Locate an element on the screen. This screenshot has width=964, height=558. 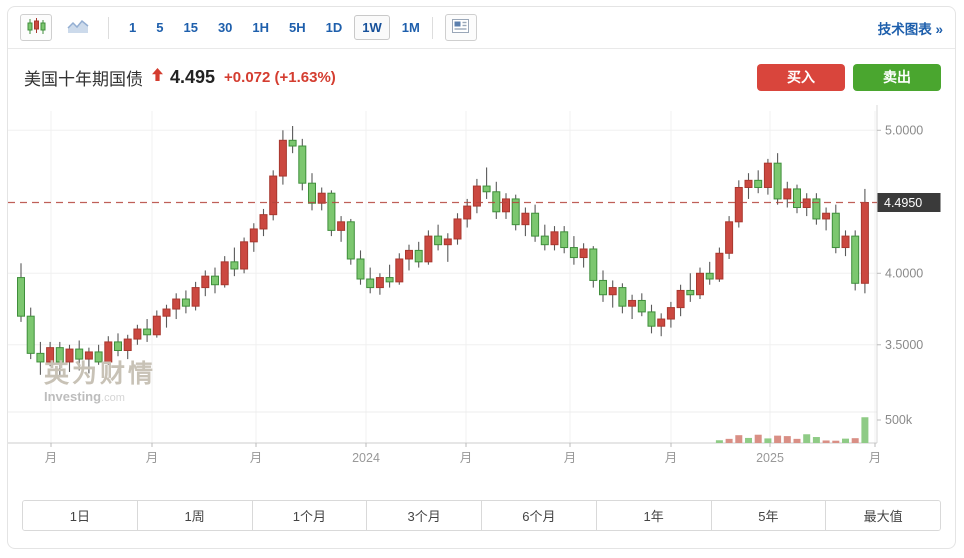
timeframe-button-30: 30 is located at coordinates (225, 27).